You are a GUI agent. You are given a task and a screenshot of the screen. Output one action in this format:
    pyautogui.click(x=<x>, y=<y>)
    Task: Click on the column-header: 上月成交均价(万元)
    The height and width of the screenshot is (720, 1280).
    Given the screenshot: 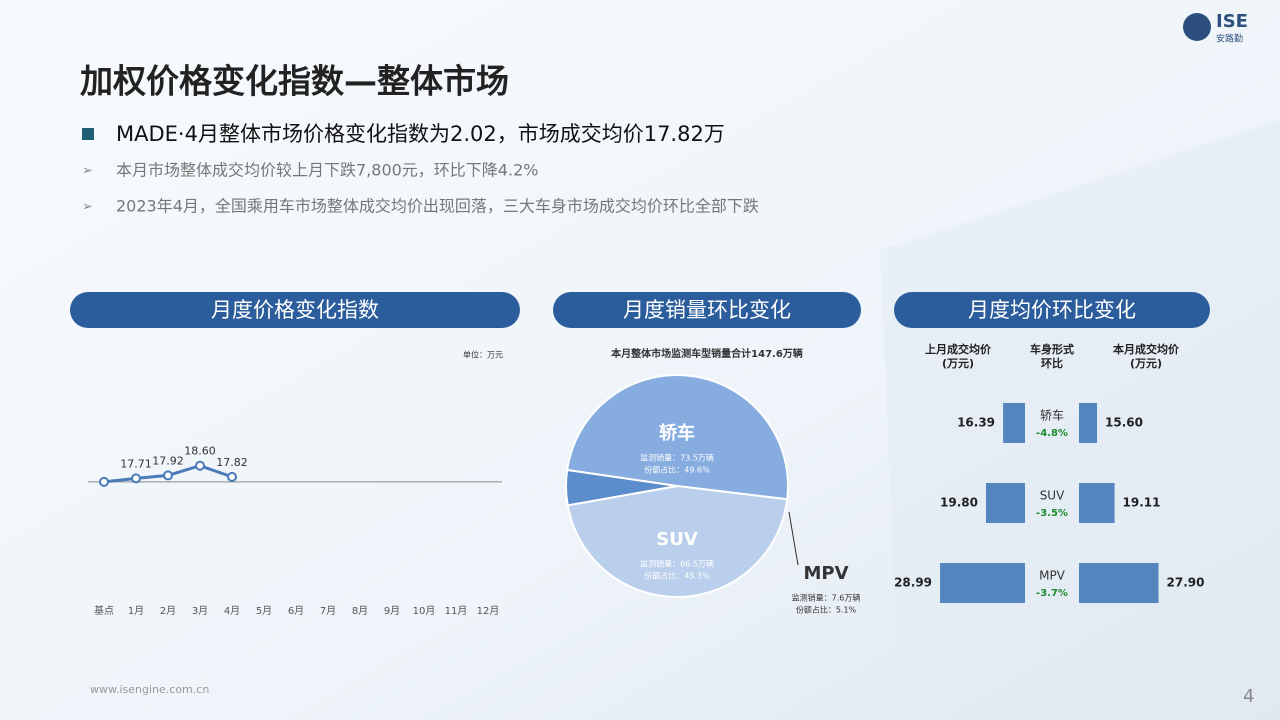 What is the action you would take?
    pyautogui.click(x=958, y=356)
    